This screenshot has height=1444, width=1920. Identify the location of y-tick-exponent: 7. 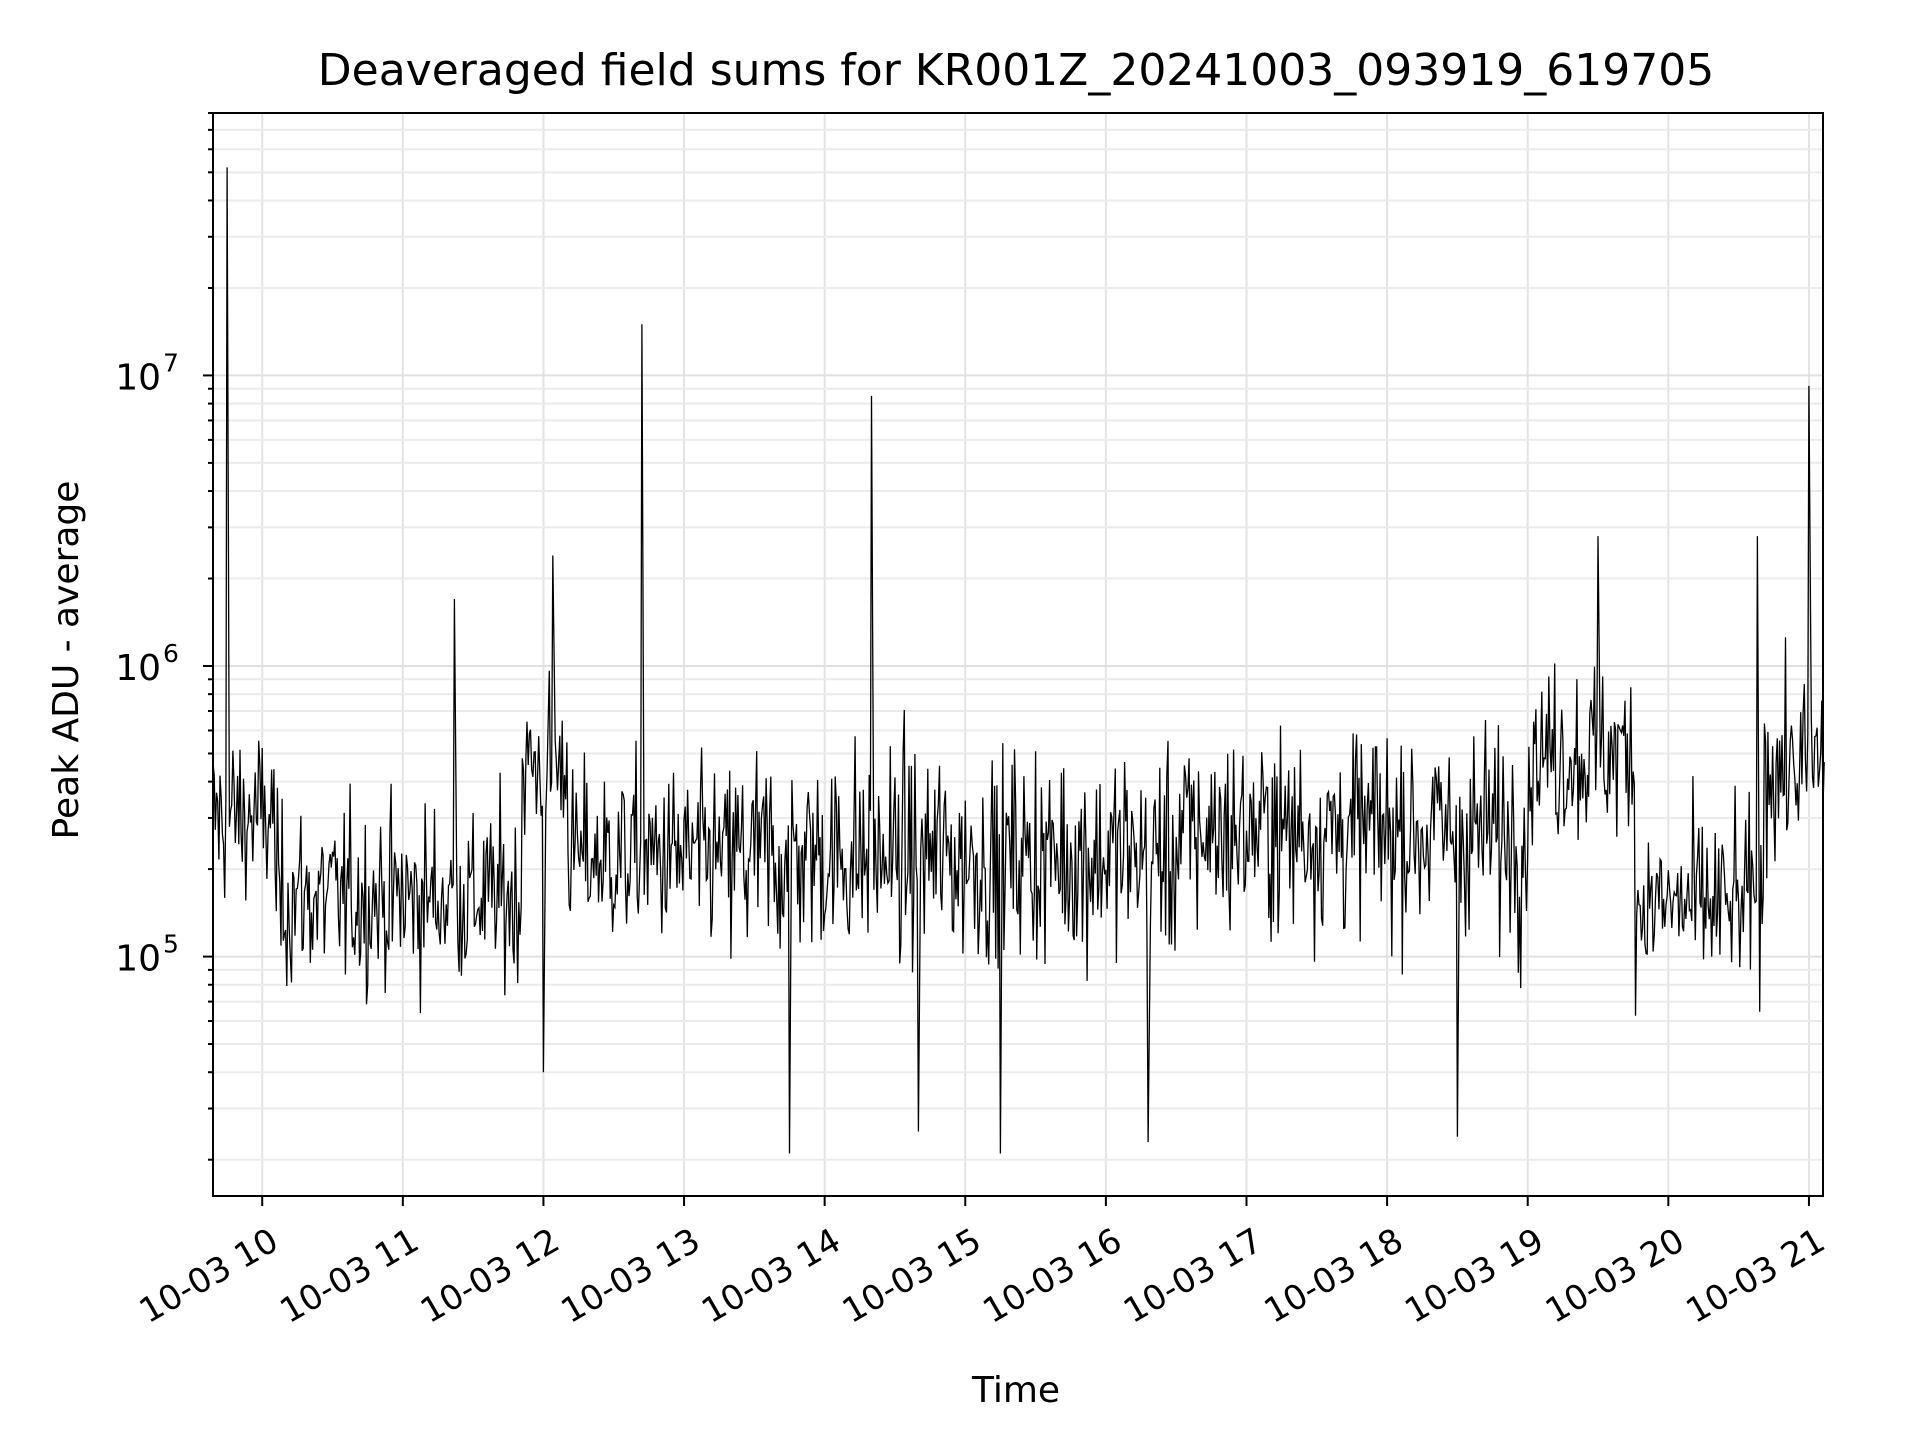
(171, 362).